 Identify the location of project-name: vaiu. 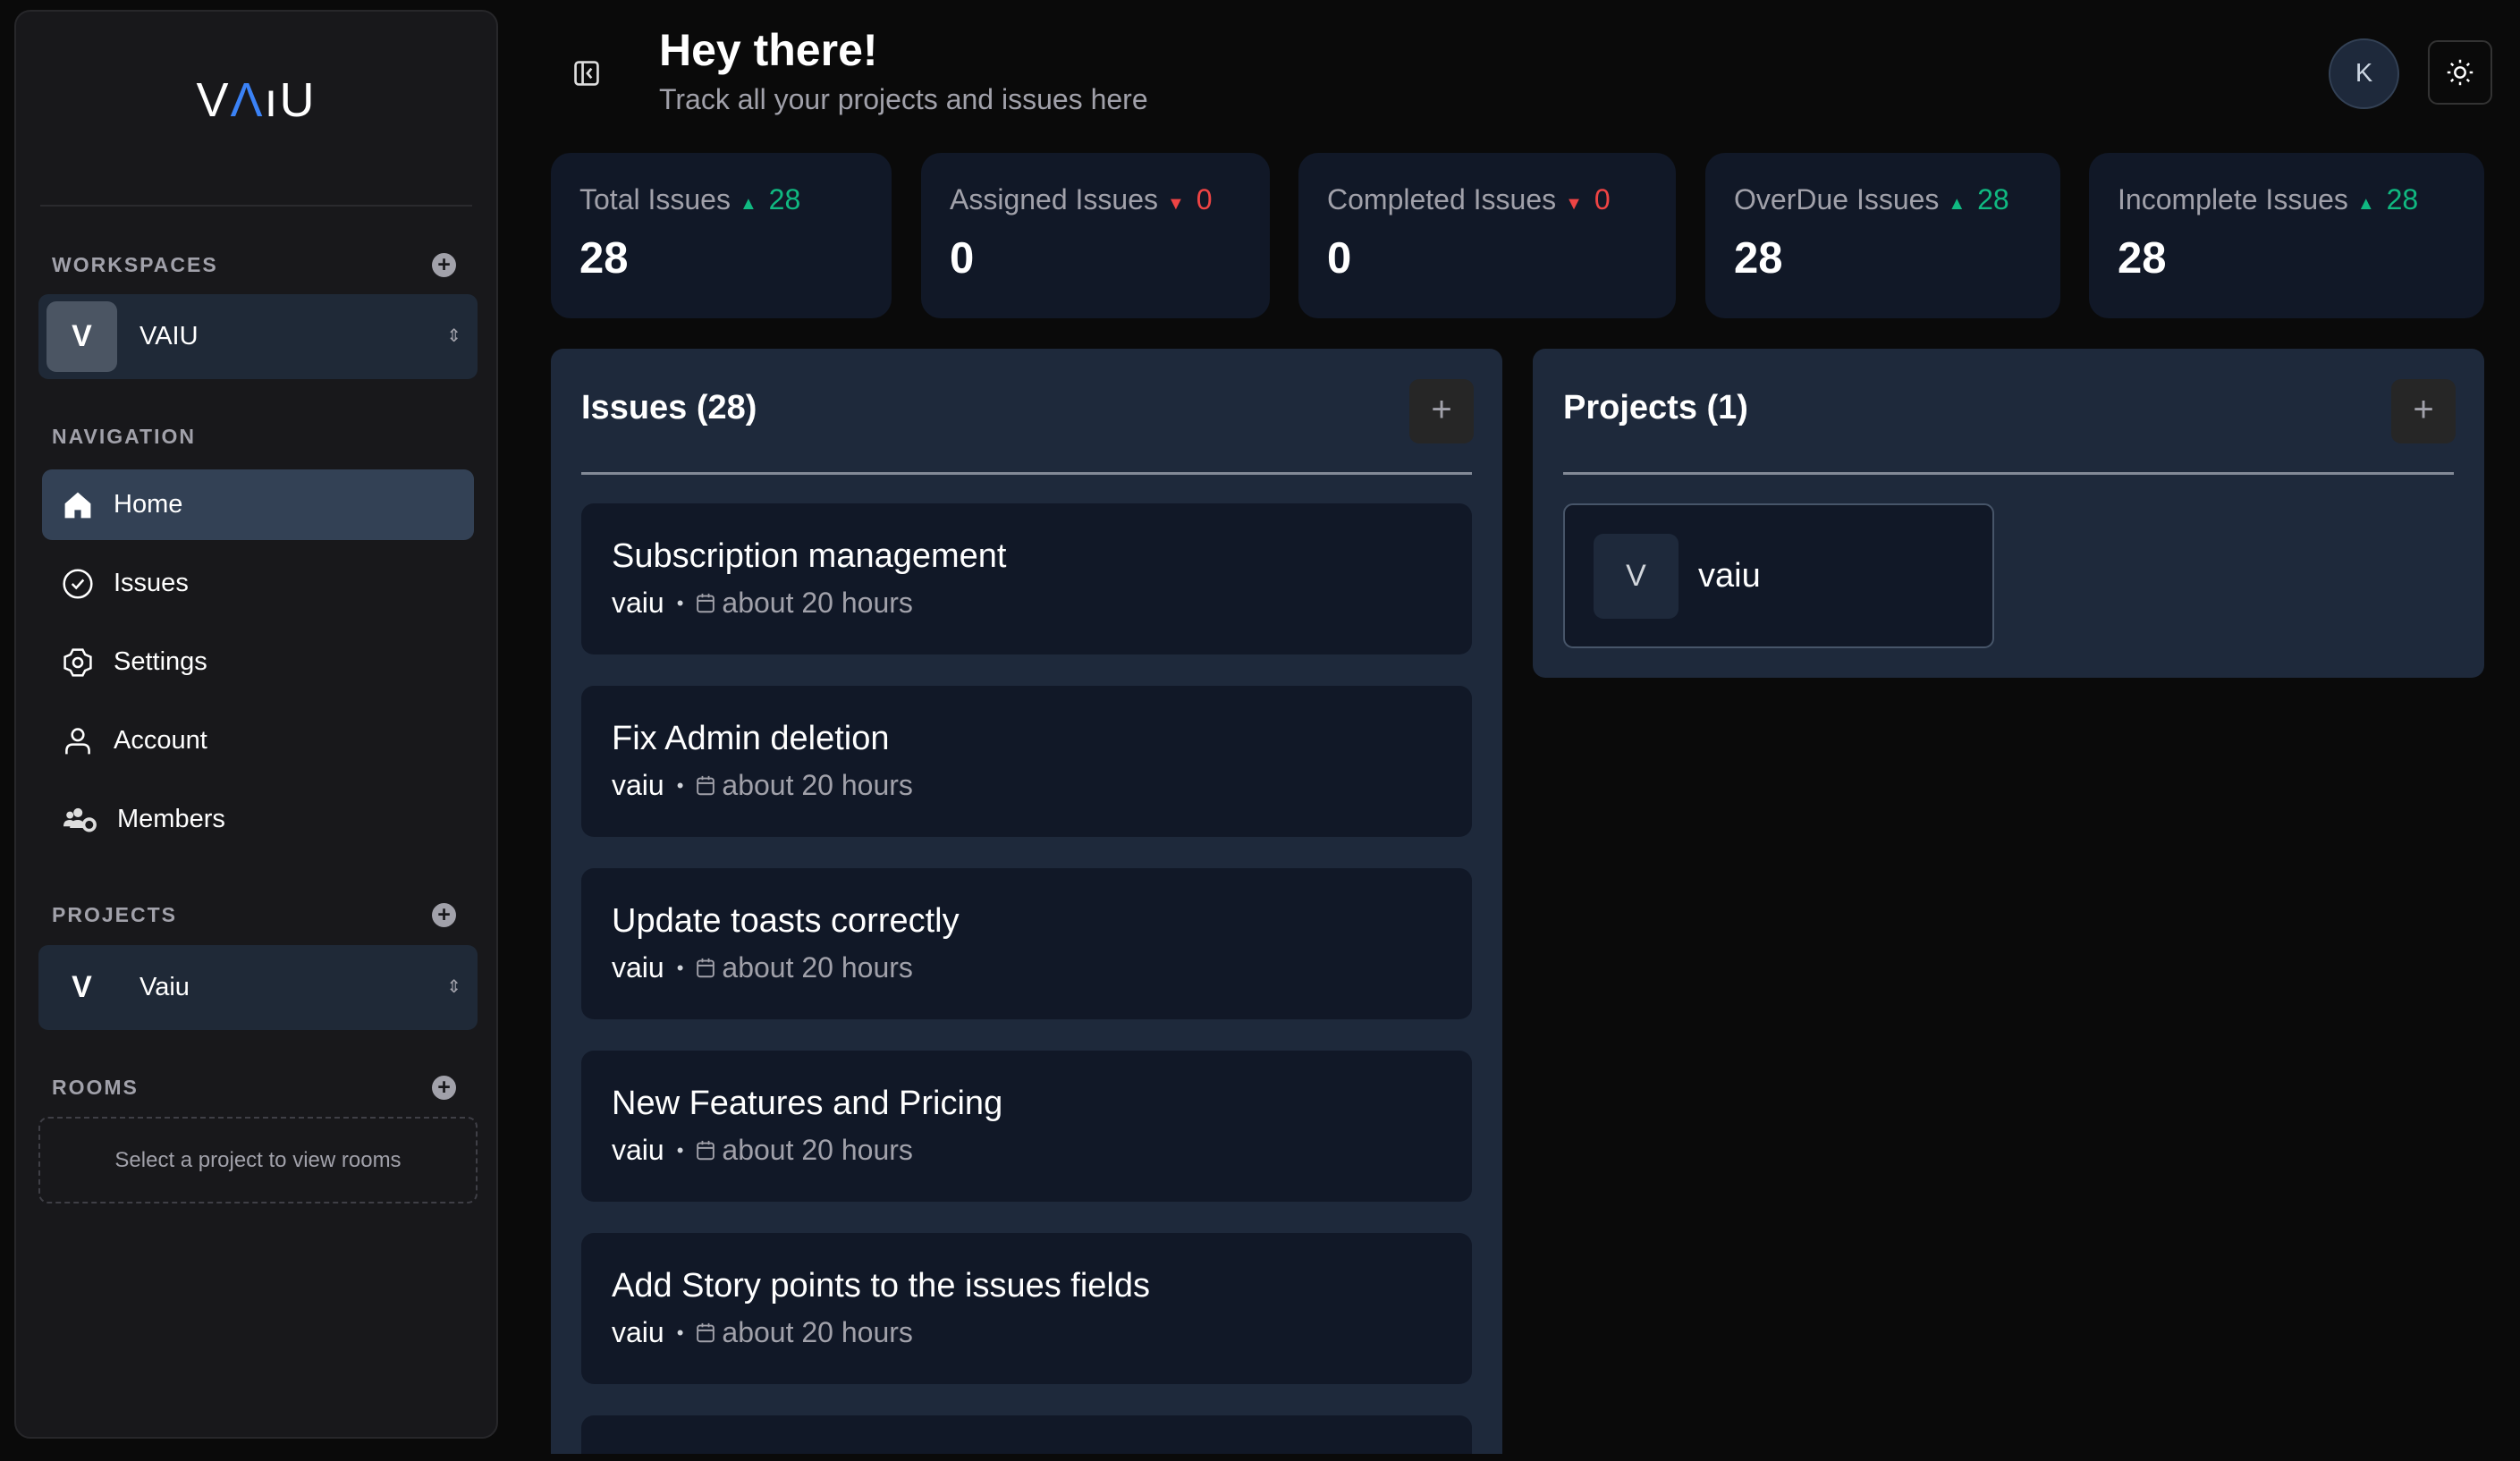
(1729, 576).